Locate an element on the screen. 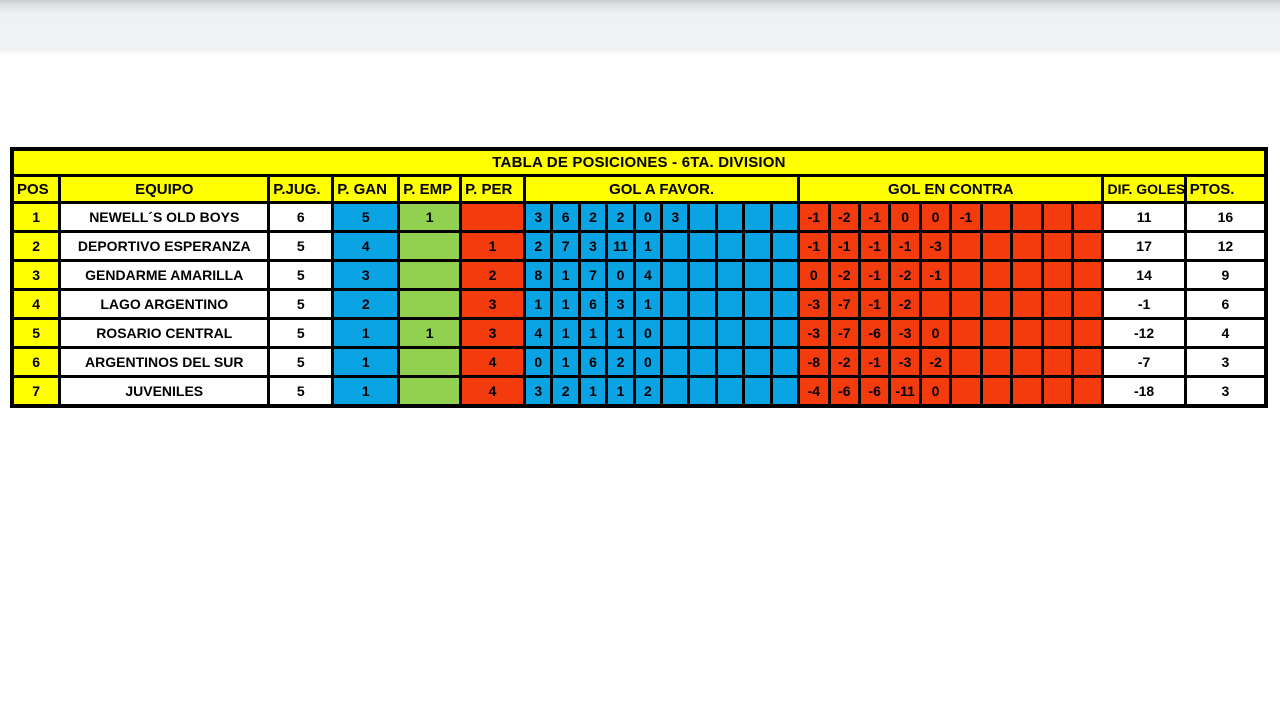 The height and width of the screenshot is (720, 1280). team-name-cell: ROSARIO CENTRAL is located at coordinates (164, 333).